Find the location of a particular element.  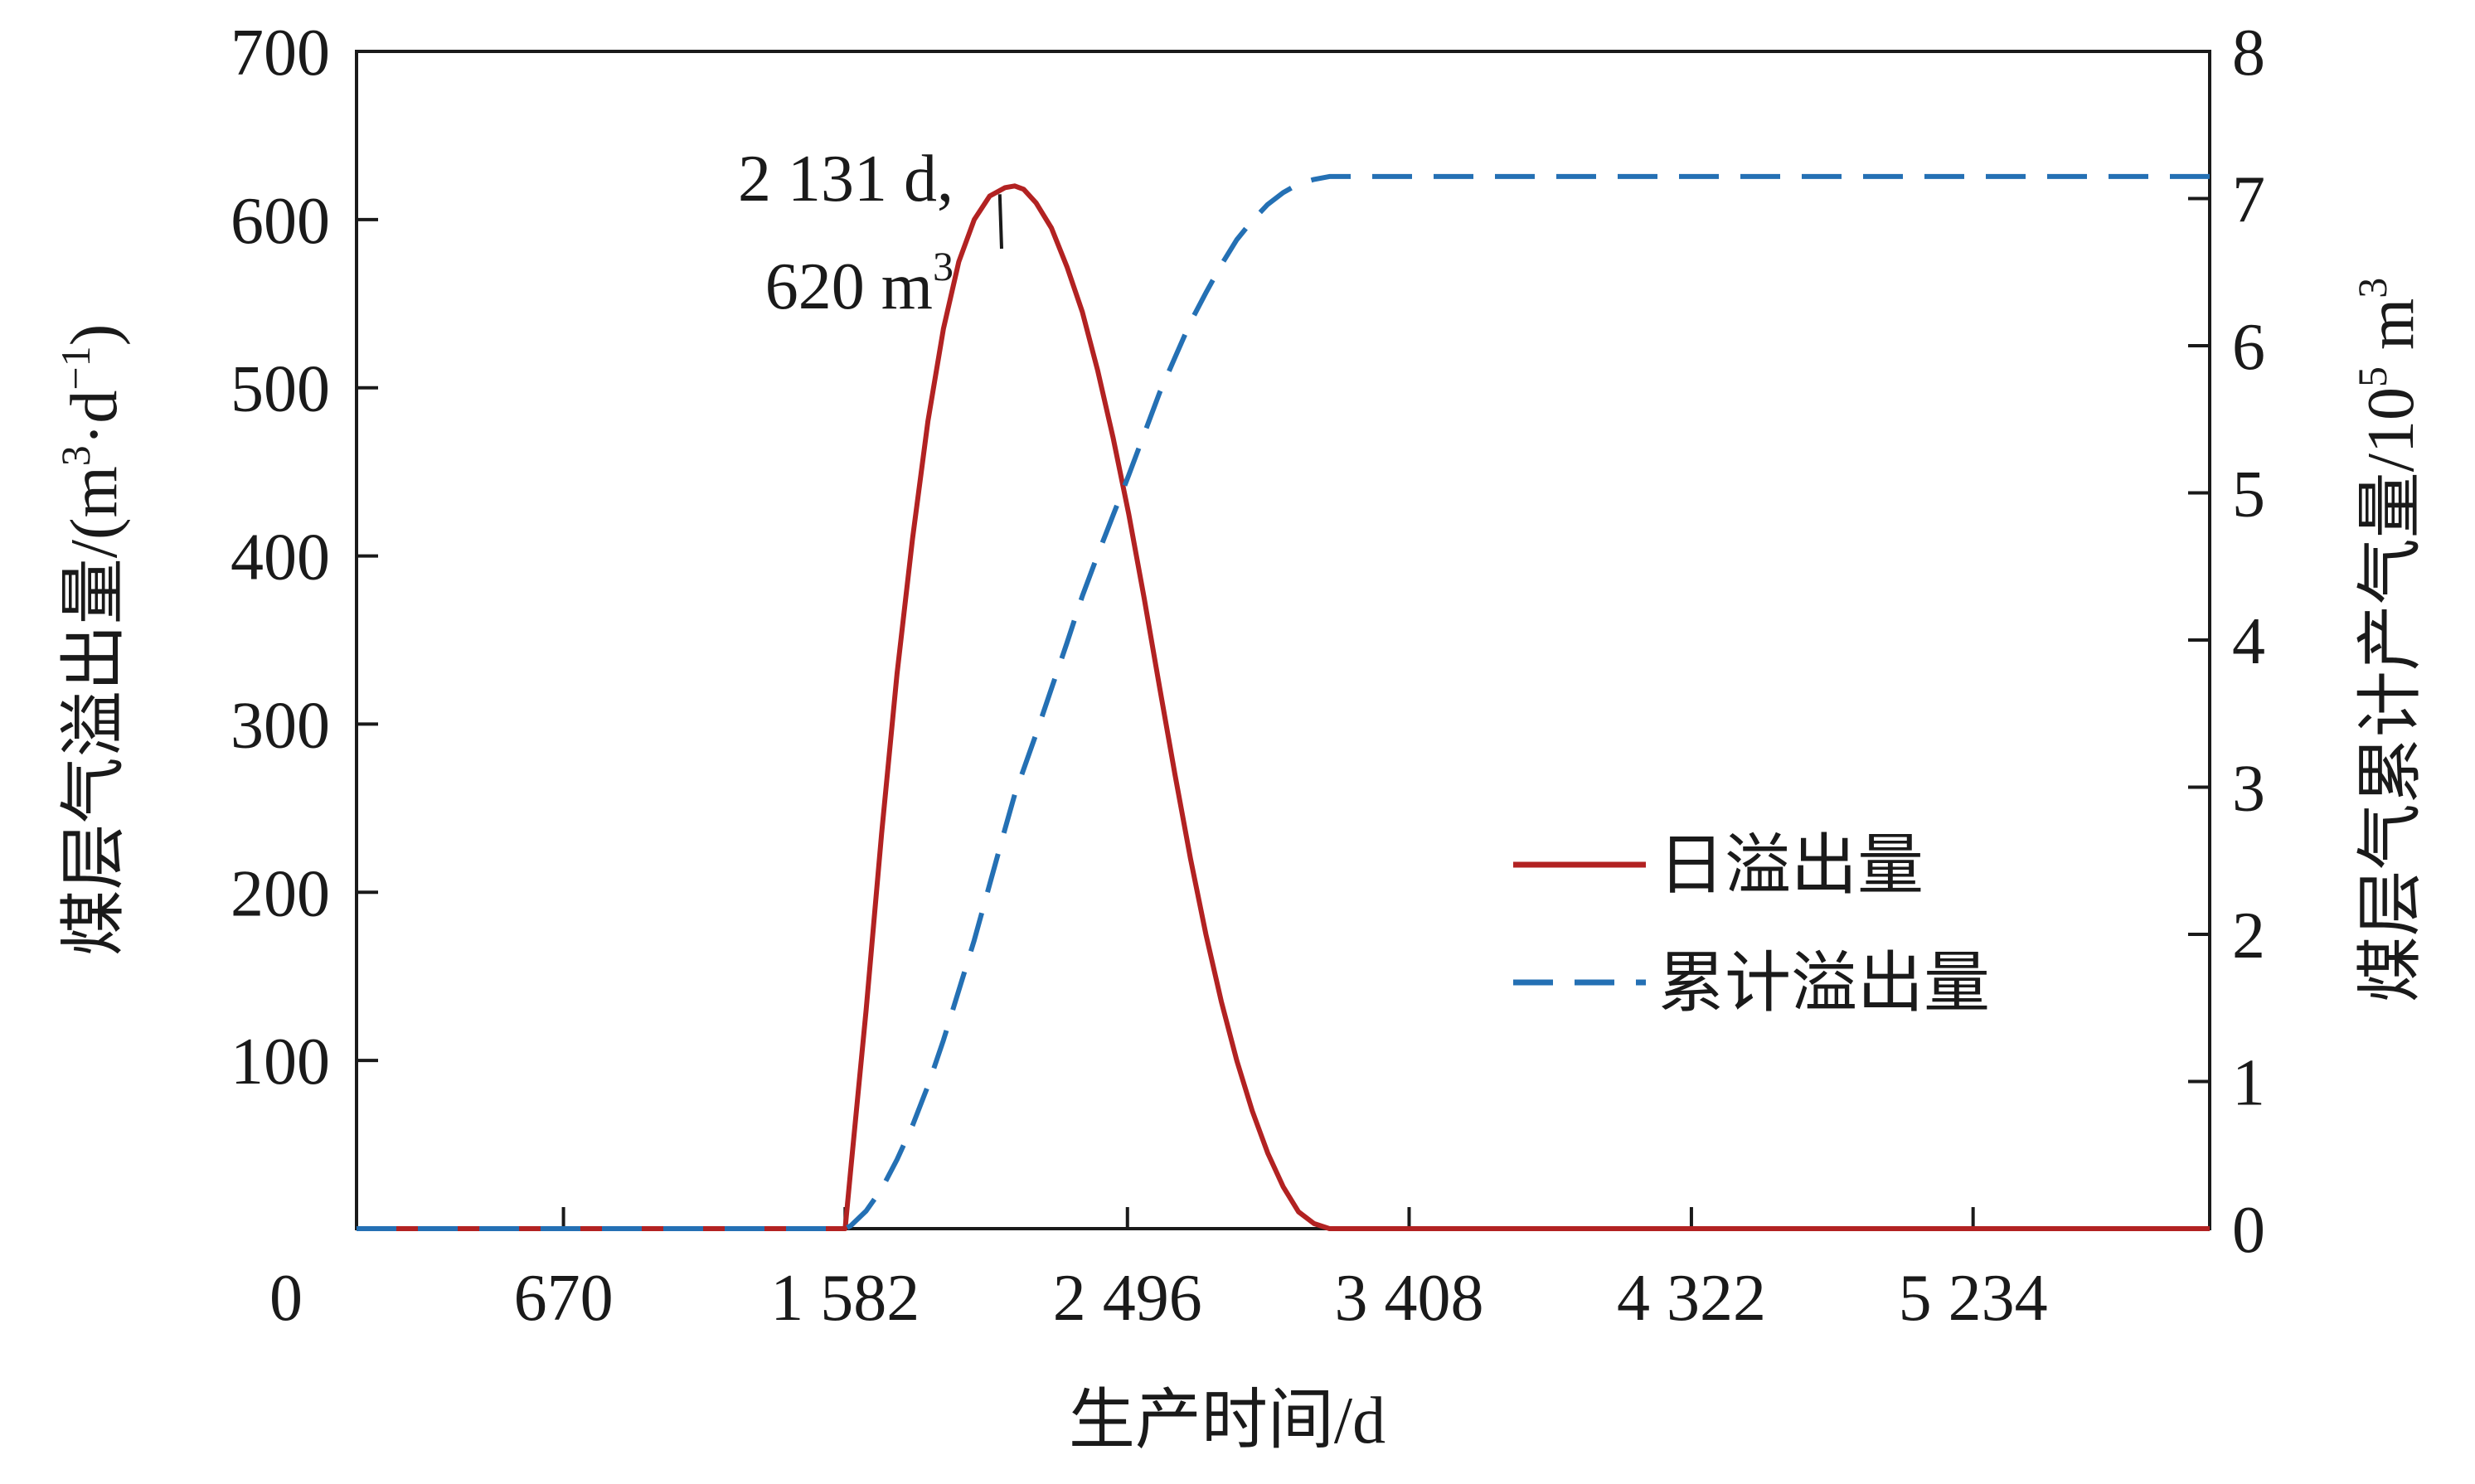

x-tick-label: 4 322 is located at coordinates (1691, 1299).